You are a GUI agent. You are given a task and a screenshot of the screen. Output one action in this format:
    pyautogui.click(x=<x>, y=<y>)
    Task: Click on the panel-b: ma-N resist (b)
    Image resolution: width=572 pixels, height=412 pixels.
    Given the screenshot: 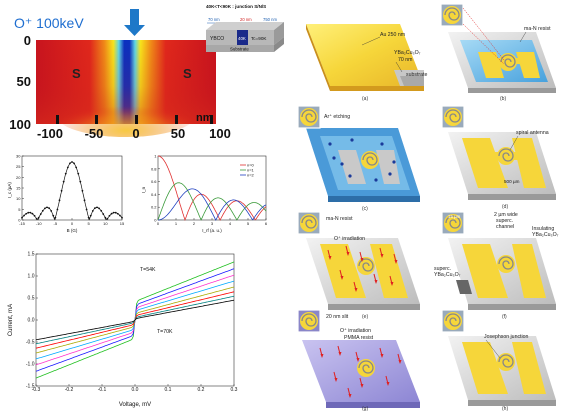 What is the action you would take?
    pyautogui.click(x=498, y=52)
    